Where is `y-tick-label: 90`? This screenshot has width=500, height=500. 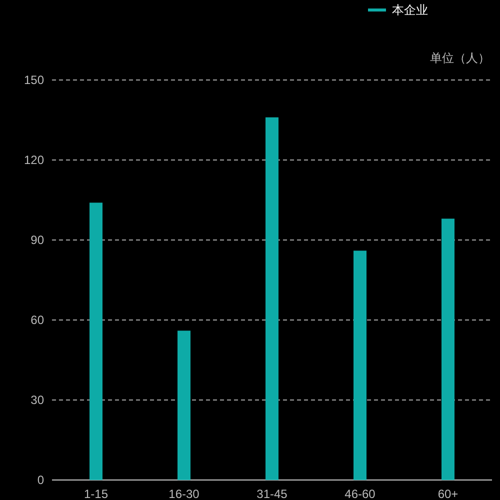
y-tick-label: 90 is located at coordinates (37, 240).